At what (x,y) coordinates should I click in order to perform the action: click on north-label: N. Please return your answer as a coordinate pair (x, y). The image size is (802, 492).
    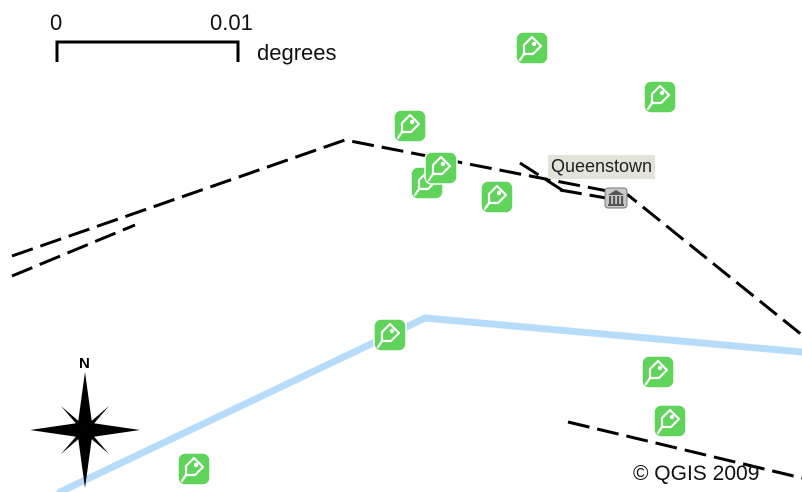
    Looking at the image, I should click on (84, 363).